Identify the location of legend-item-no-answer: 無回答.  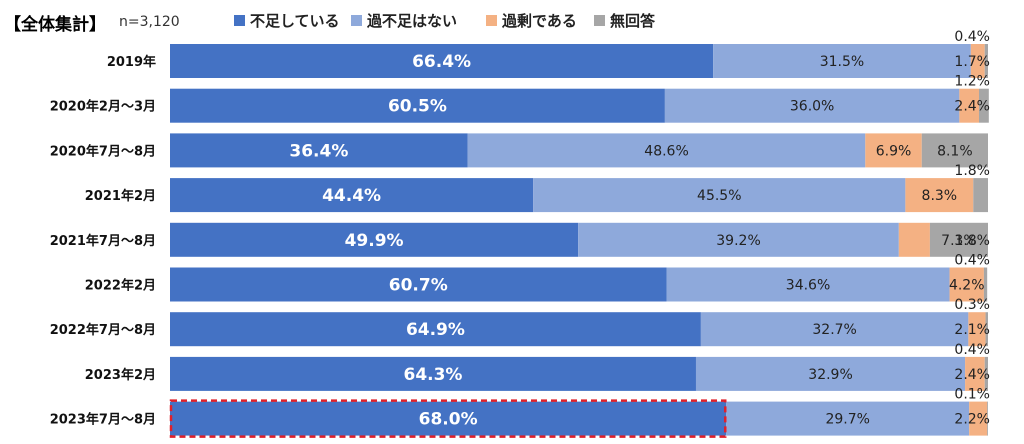
(624, 20).